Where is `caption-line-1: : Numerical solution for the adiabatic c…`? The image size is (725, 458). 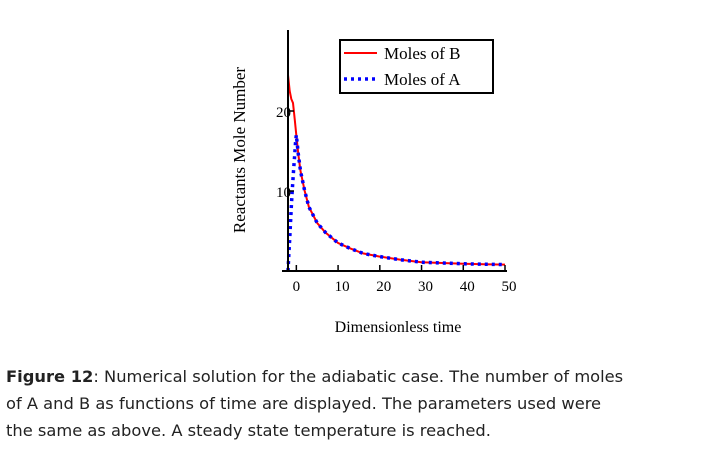
caption-line-1: : Numerical solution for the adiabatic c… is located at coordinates (358, 376).